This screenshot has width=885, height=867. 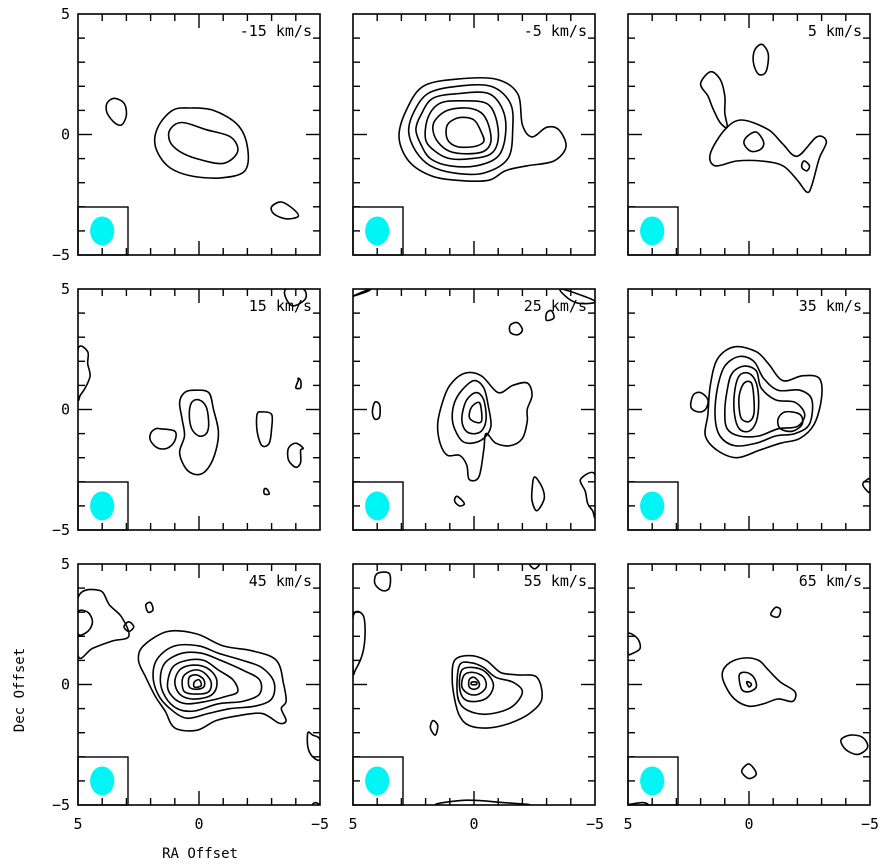 I want to click on channel-panel: 55 km/s 5 0 −5, so click(x=476, y=698).